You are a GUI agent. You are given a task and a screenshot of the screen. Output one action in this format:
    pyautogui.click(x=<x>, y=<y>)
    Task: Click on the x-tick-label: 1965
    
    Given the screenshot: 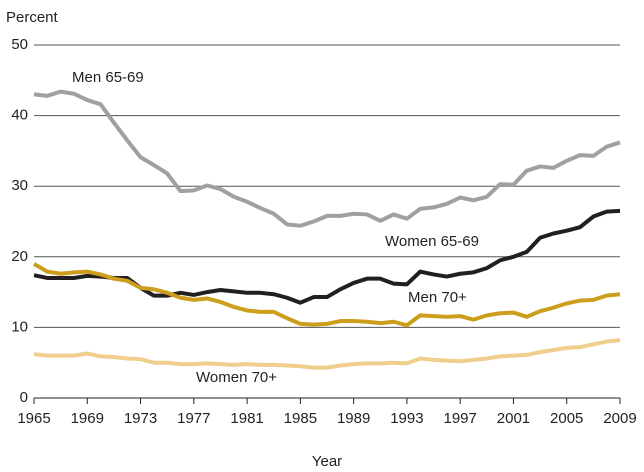 What is the action you would take?
    pyautogui.click(x=33, y=418)
    